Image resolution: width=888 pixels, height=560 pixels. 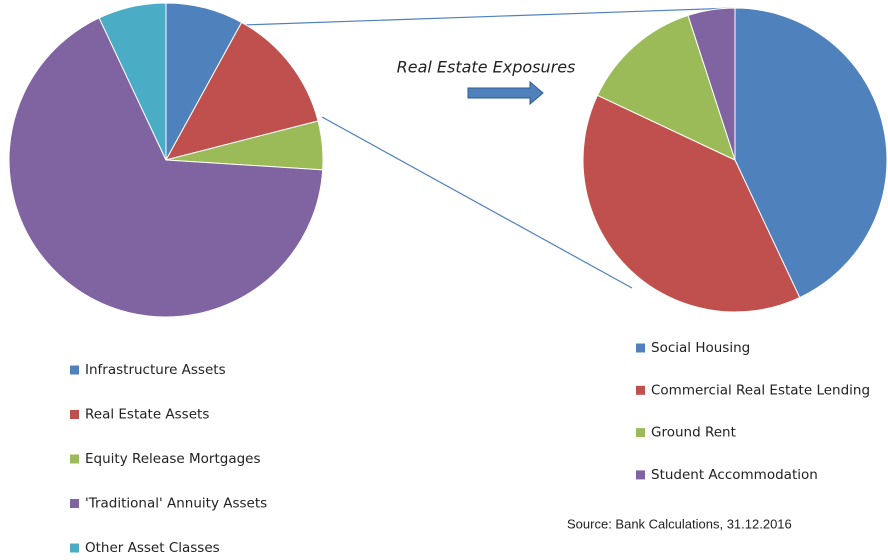 What do you see at coordinates (700, 348) in the screenshot?
I see `legend-label: Social Housing` at bounding box center [700, 348].